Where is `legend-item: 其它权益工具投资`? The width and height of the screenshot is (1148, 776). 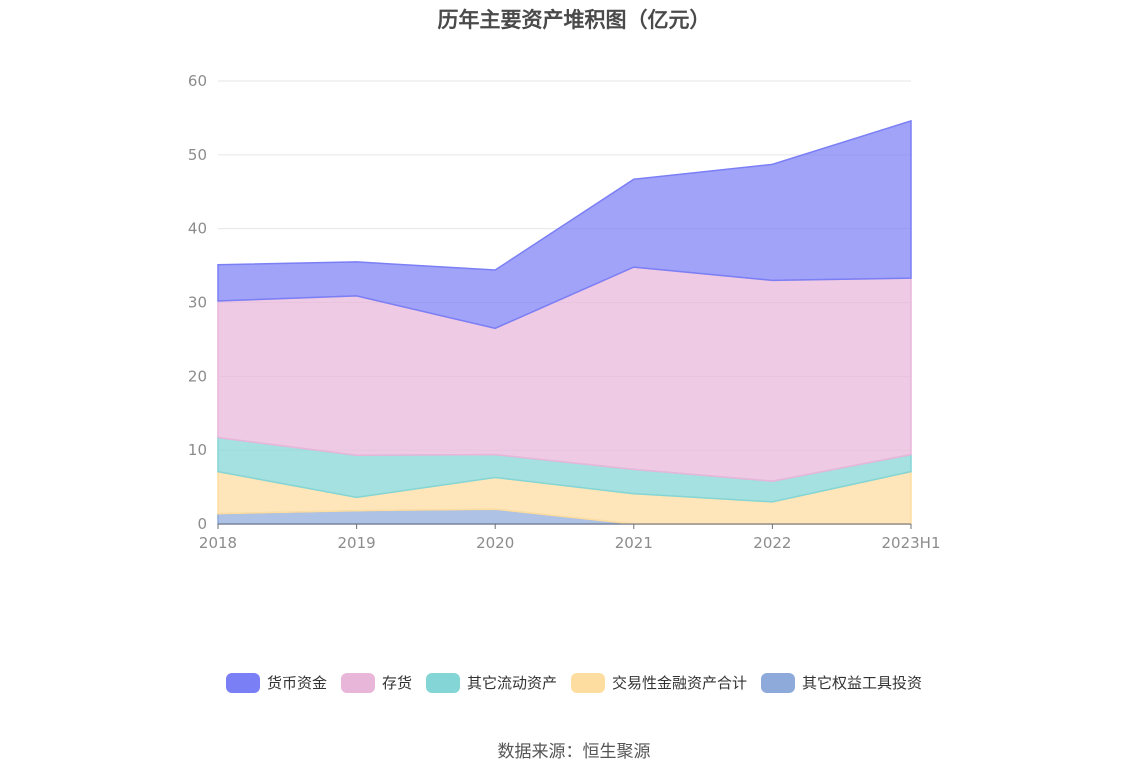
legend-item: 其它权益工具投资 is located at coordinates (841, 682).